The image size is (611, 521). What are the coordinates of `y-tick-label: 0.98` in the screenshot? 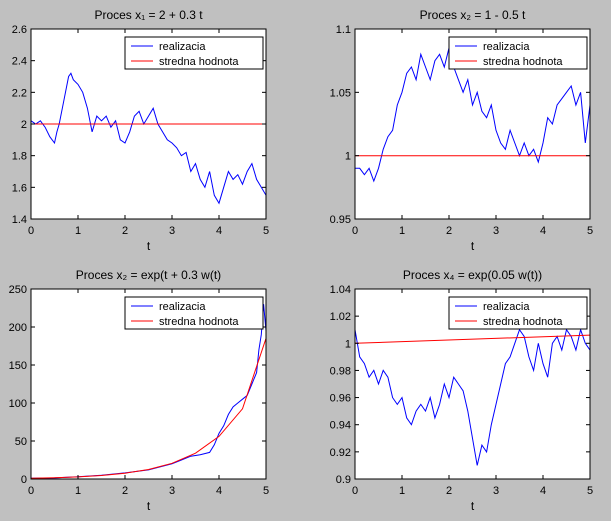 It's located at (340, 371).